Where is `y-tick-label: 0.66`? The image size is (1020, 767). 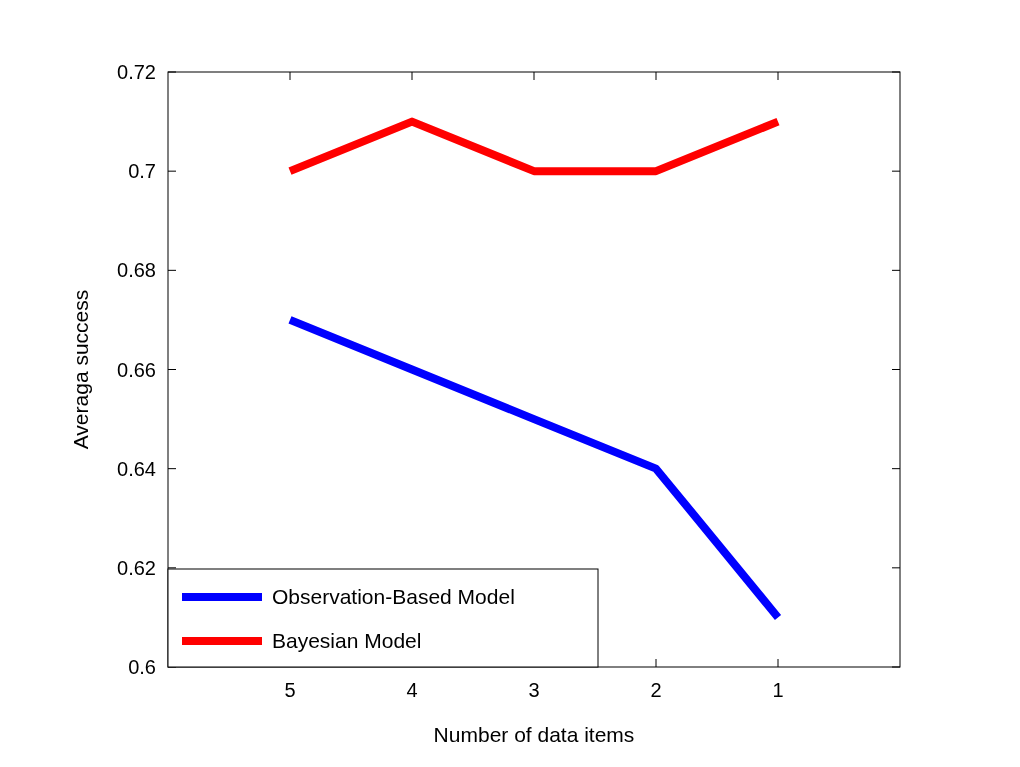 y-tick-label: 0.66 is located at coordinates (136, 369).